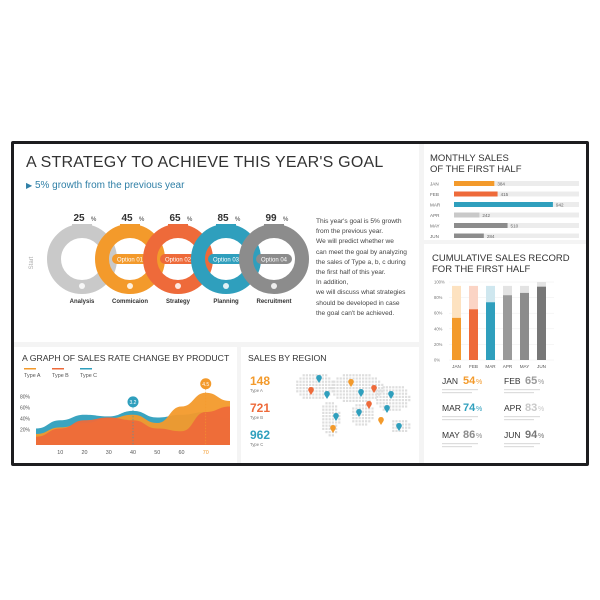 The height and width of the screenshot is (600, 600). What do you see at coordinates (450, 381) in the screenshot?
I see `cum-stat-month: JAN` at bounding box center [450, 381].